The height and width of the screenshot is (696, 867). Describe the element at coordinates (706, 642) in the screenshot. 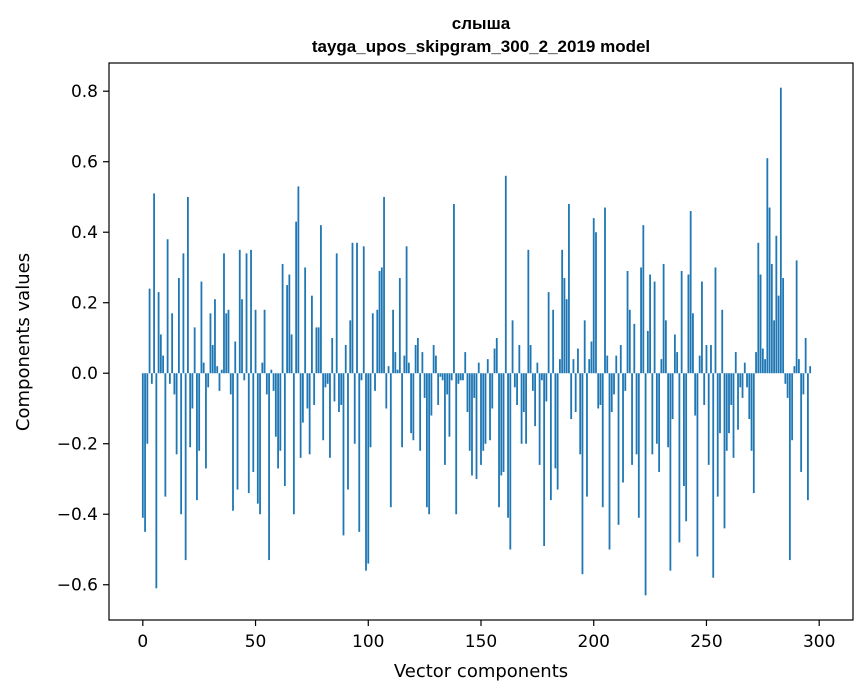

I see `x-tick-label: 250` at that location.